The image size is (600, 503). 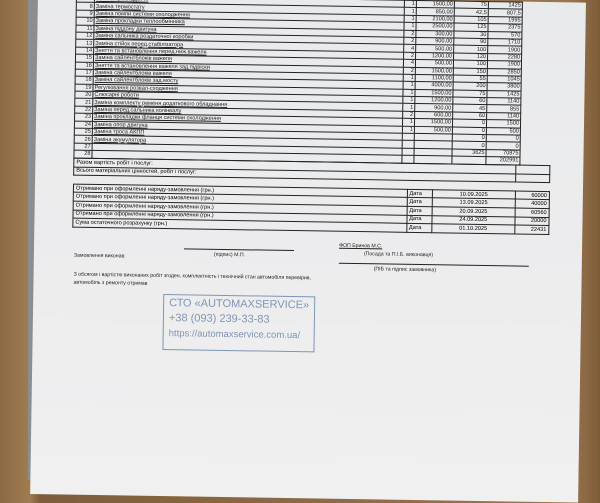 What do you see at coordinates (531, 230) in the screenshot?
I see `final-amount: 22431` at bounding box center [531, 230].